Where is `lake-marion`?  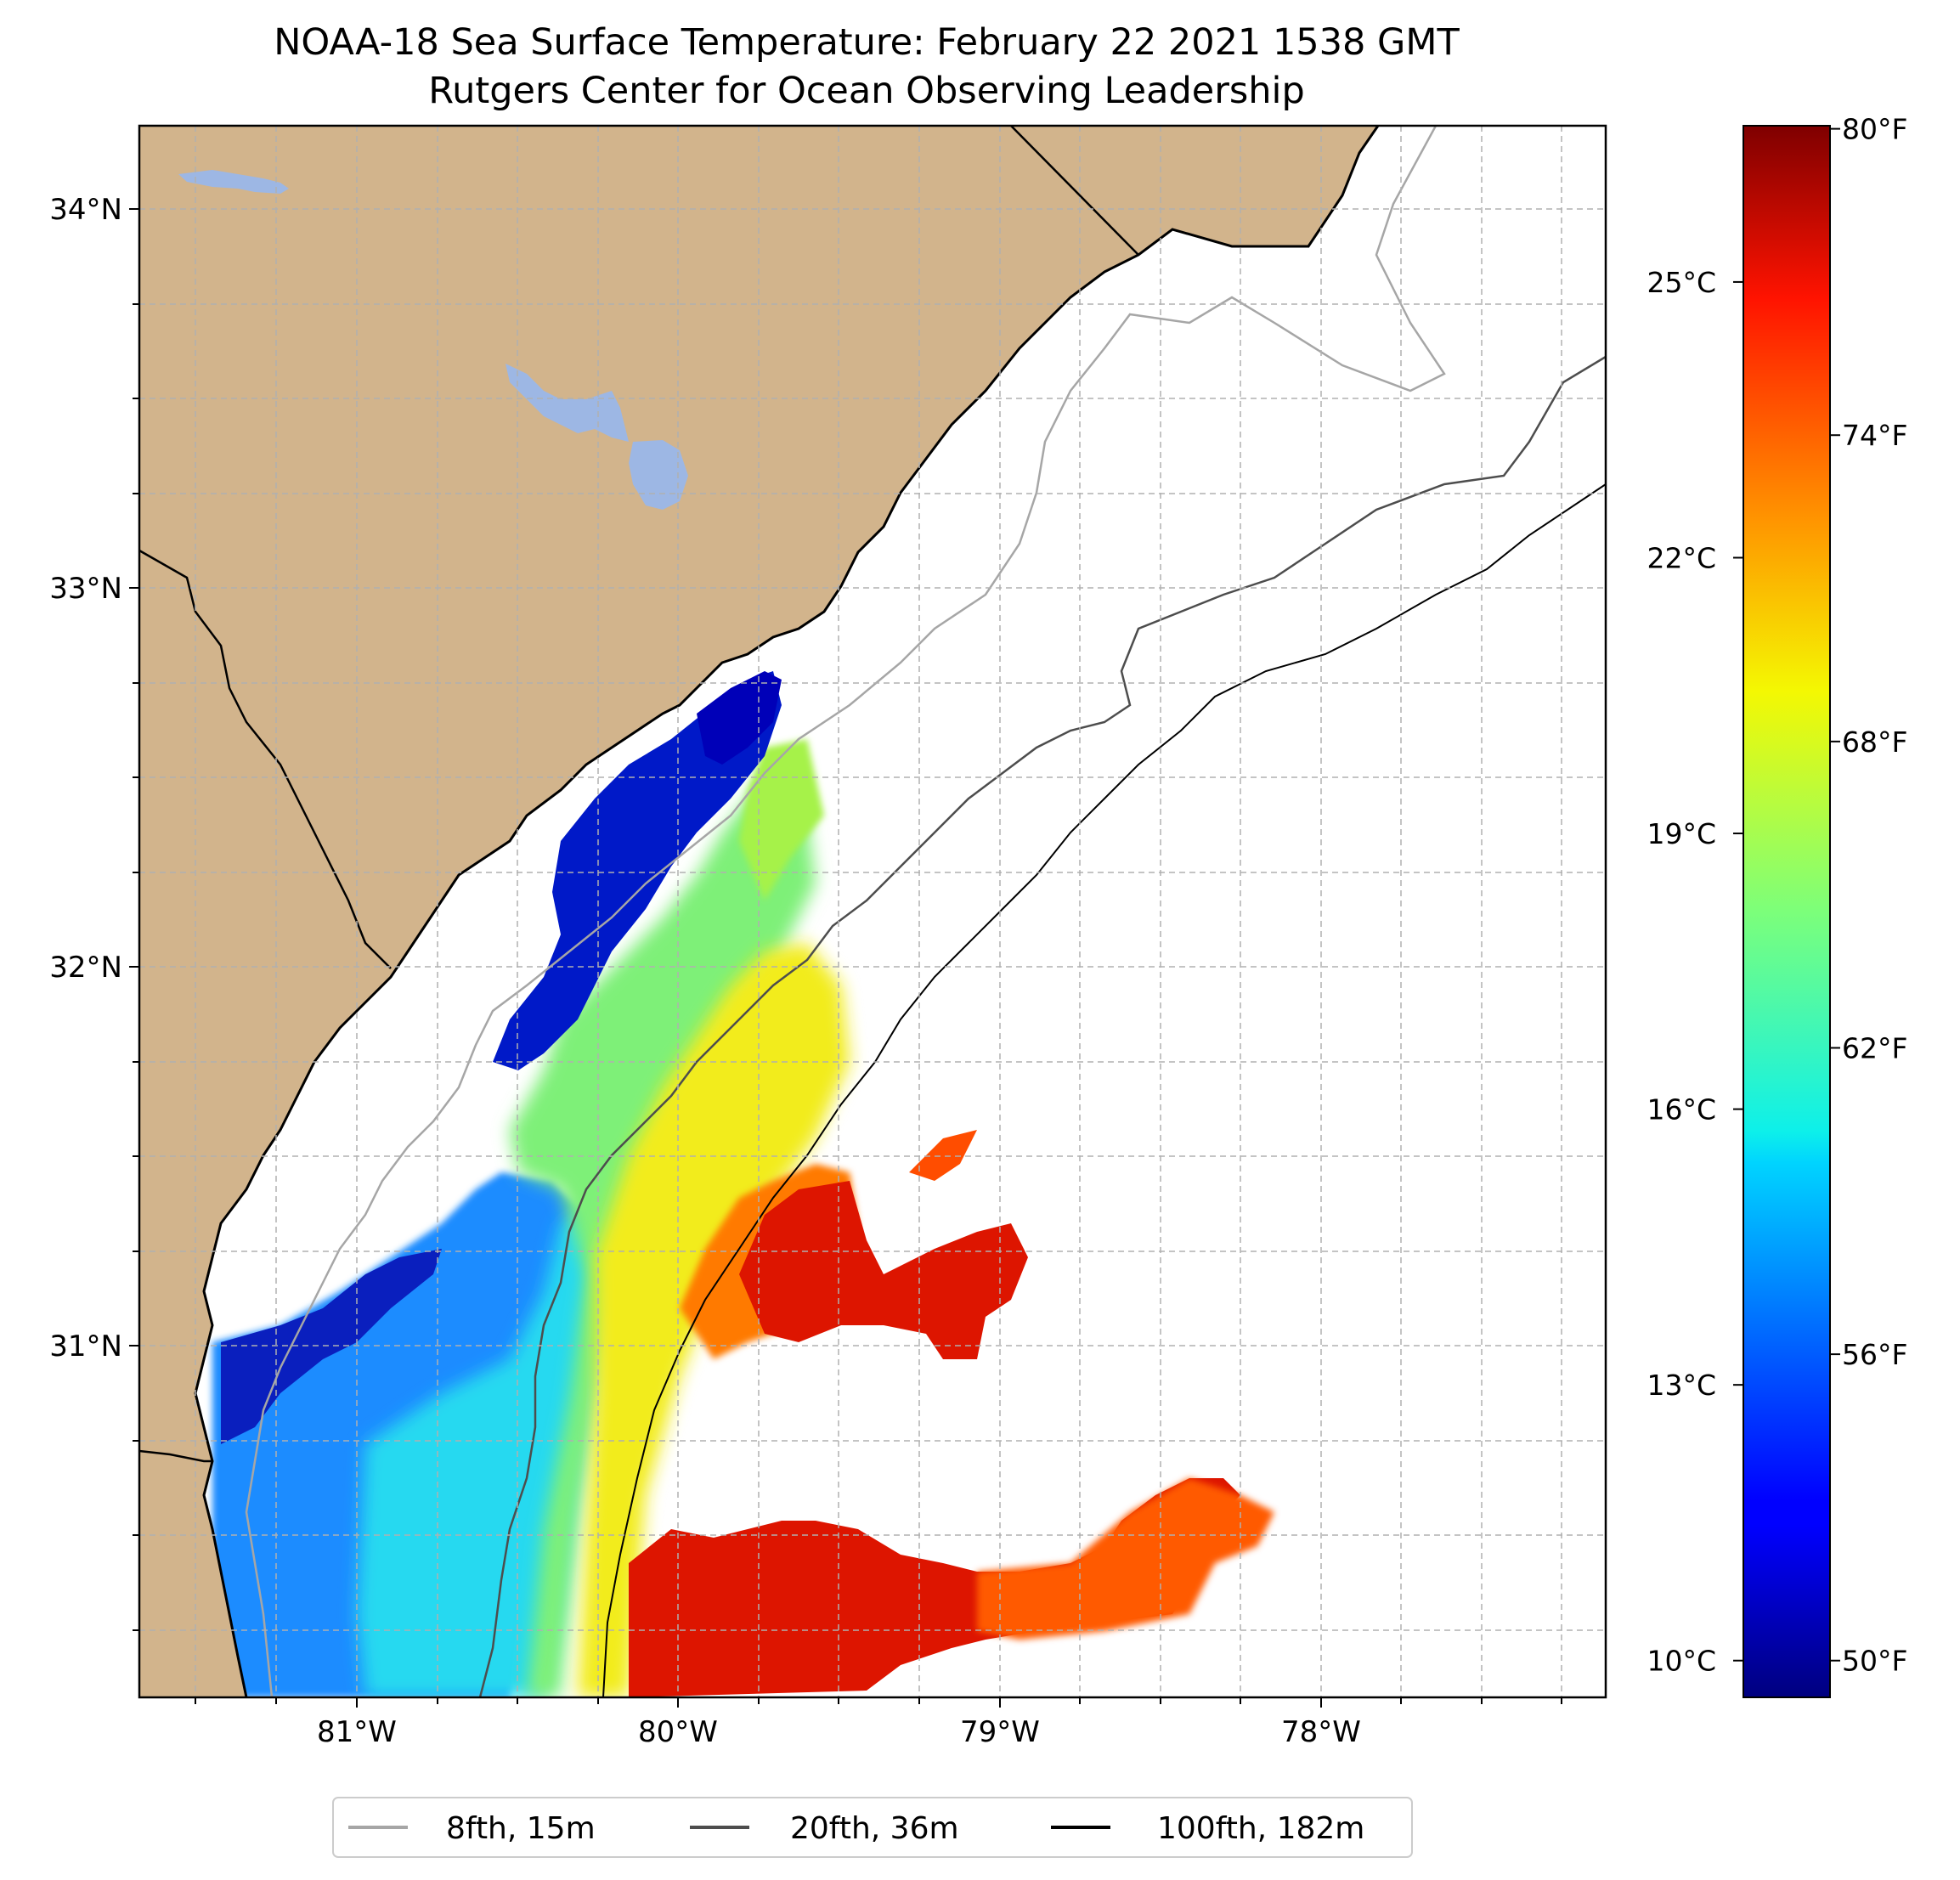
lake-marion is located at coordinates (234, 182).